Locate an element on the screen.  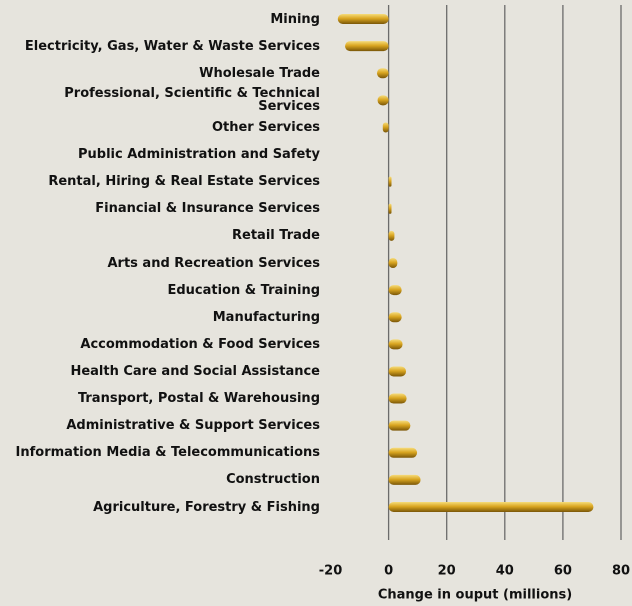
y-tick-label: Other Services is located at coordinates (265, 127).